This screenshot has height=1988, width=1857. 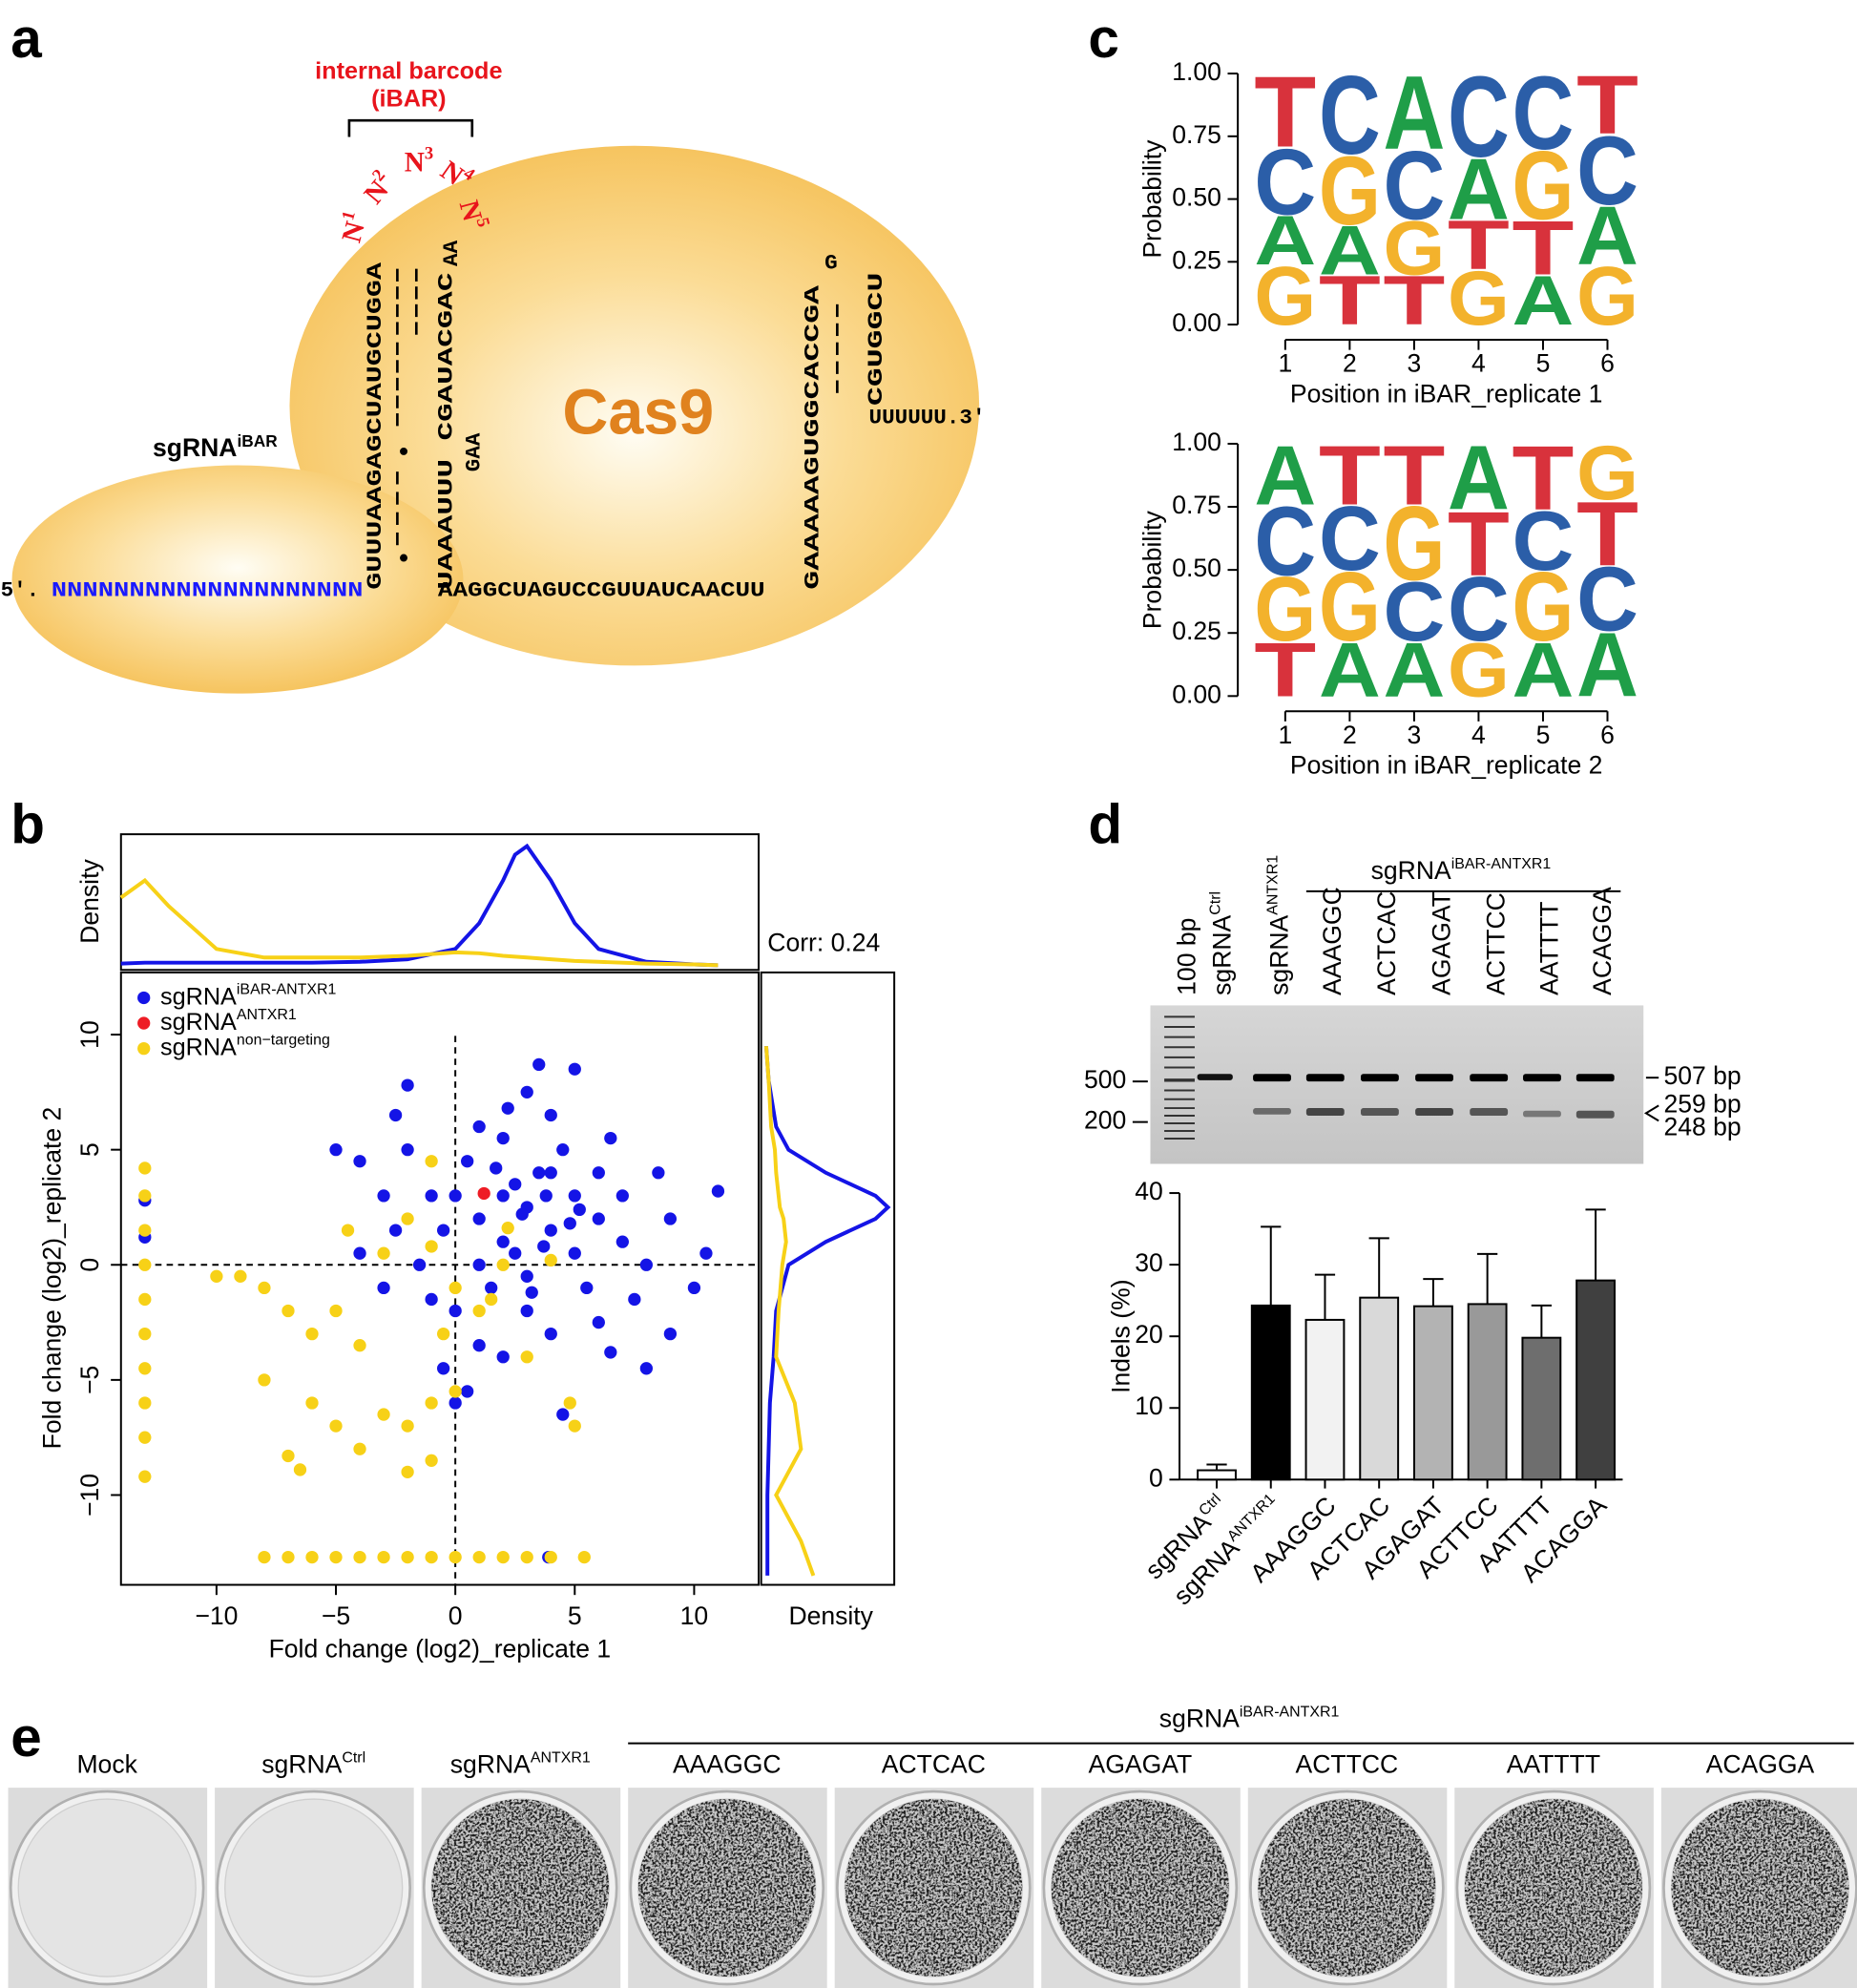 What do you see at coordinates (1495, 943) in the screenshot?
I see `lane-label: ACTTCC` at bounding box center [1495, 943].